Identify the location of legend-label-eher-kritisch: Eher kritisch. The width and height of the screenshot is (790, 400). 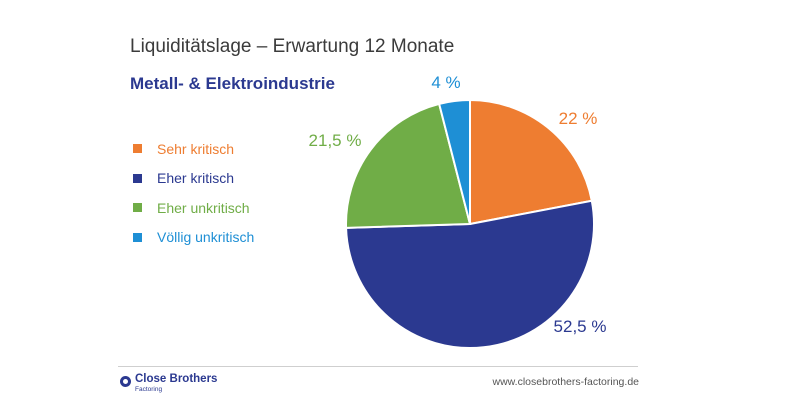
(196, 178).